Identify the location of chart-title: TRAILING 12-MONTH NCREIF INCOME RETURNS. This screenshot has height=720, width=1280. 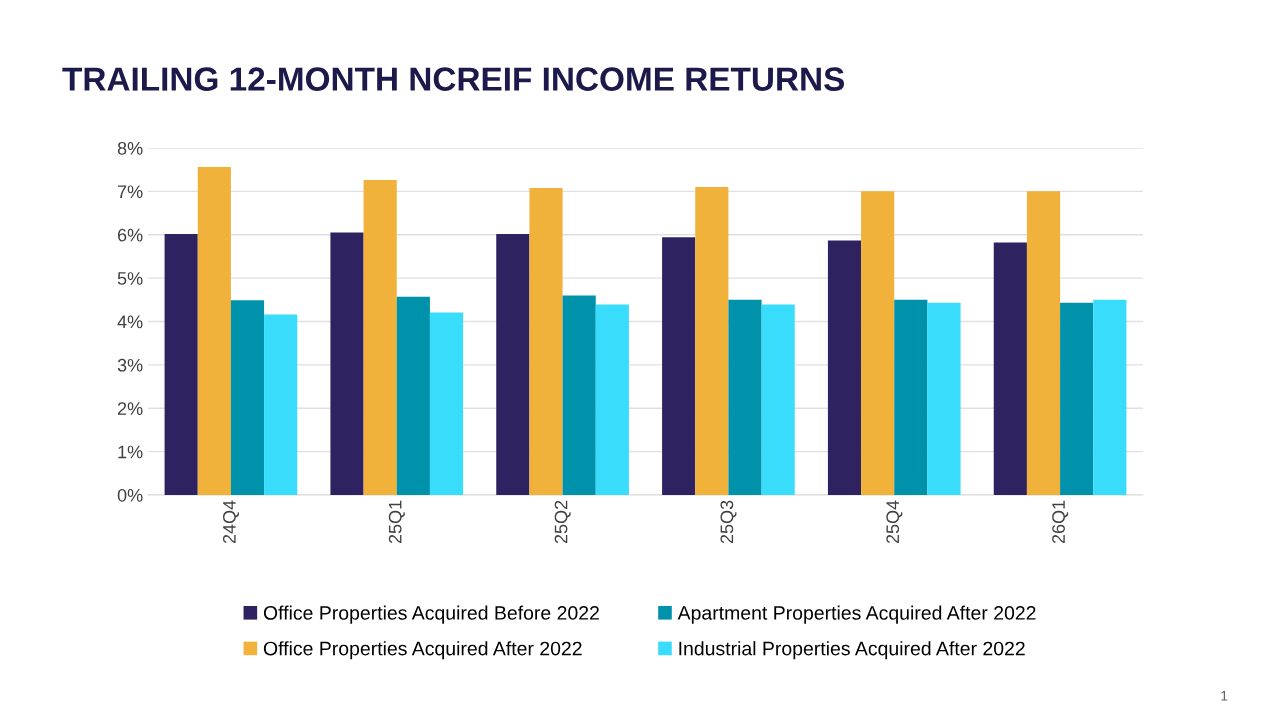
(453, 79).